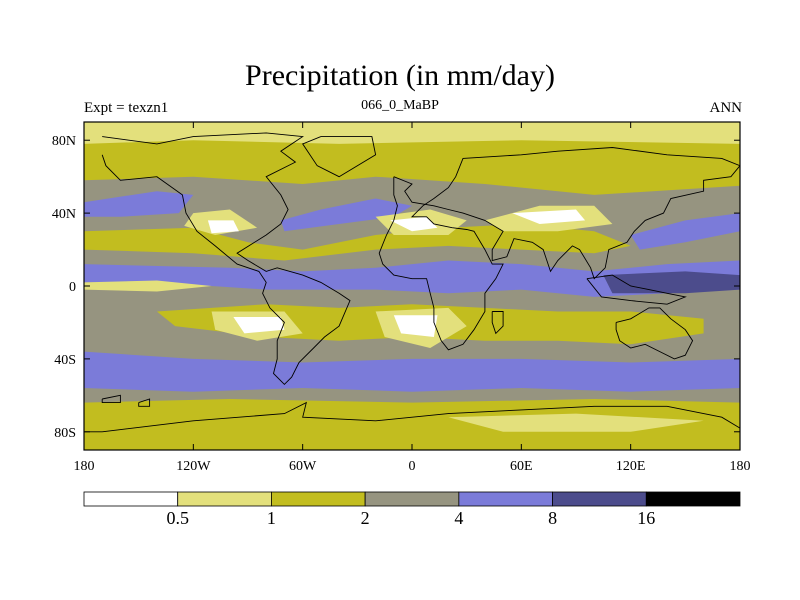 The height and width of the screenshot is (600, 800). Describe the element at coordinates (412, 466) in the screenshot. I see `x-tick-label: 0` at that location.